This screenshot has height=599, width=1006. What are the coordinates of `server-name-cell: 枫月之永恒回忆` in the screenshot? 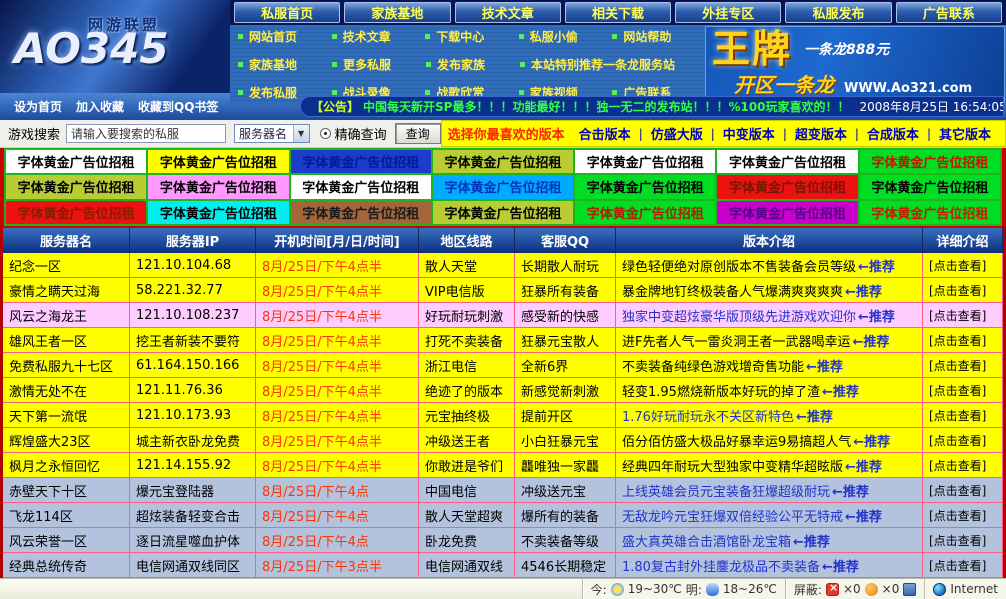 It's located at (66, 465).